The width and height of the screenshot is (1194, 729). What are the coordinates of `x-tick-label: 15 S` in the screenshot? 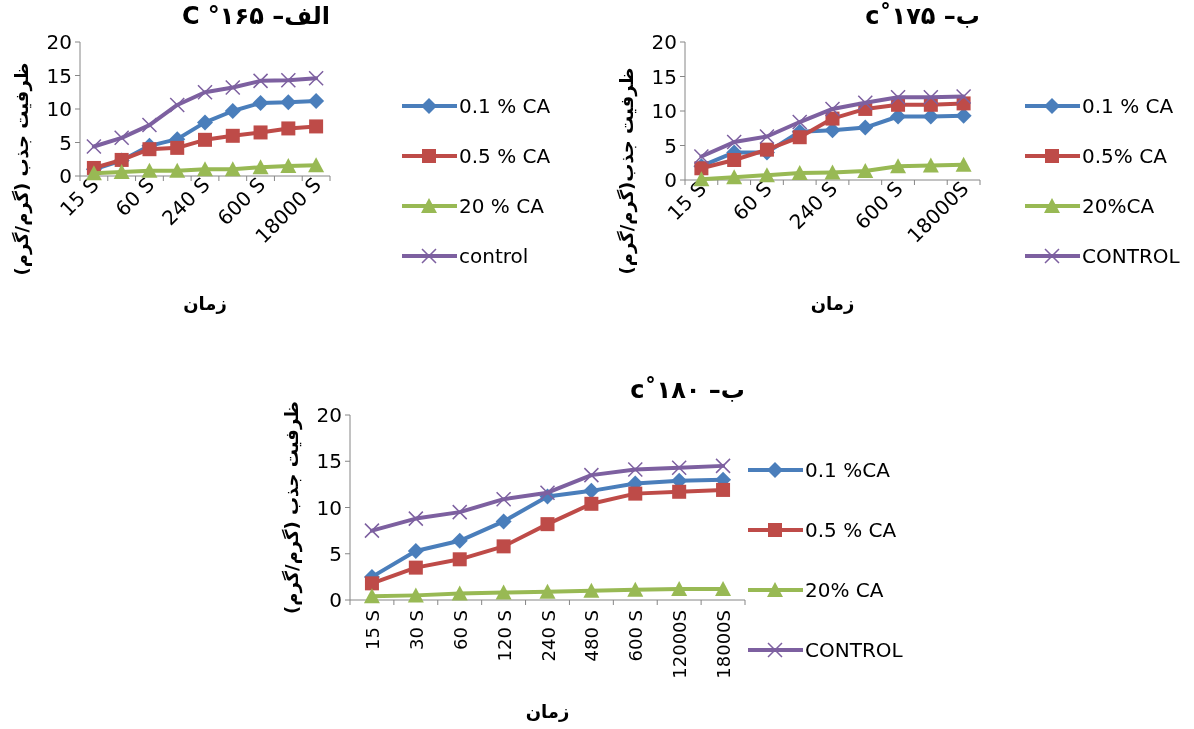 It's located at (372, 630).